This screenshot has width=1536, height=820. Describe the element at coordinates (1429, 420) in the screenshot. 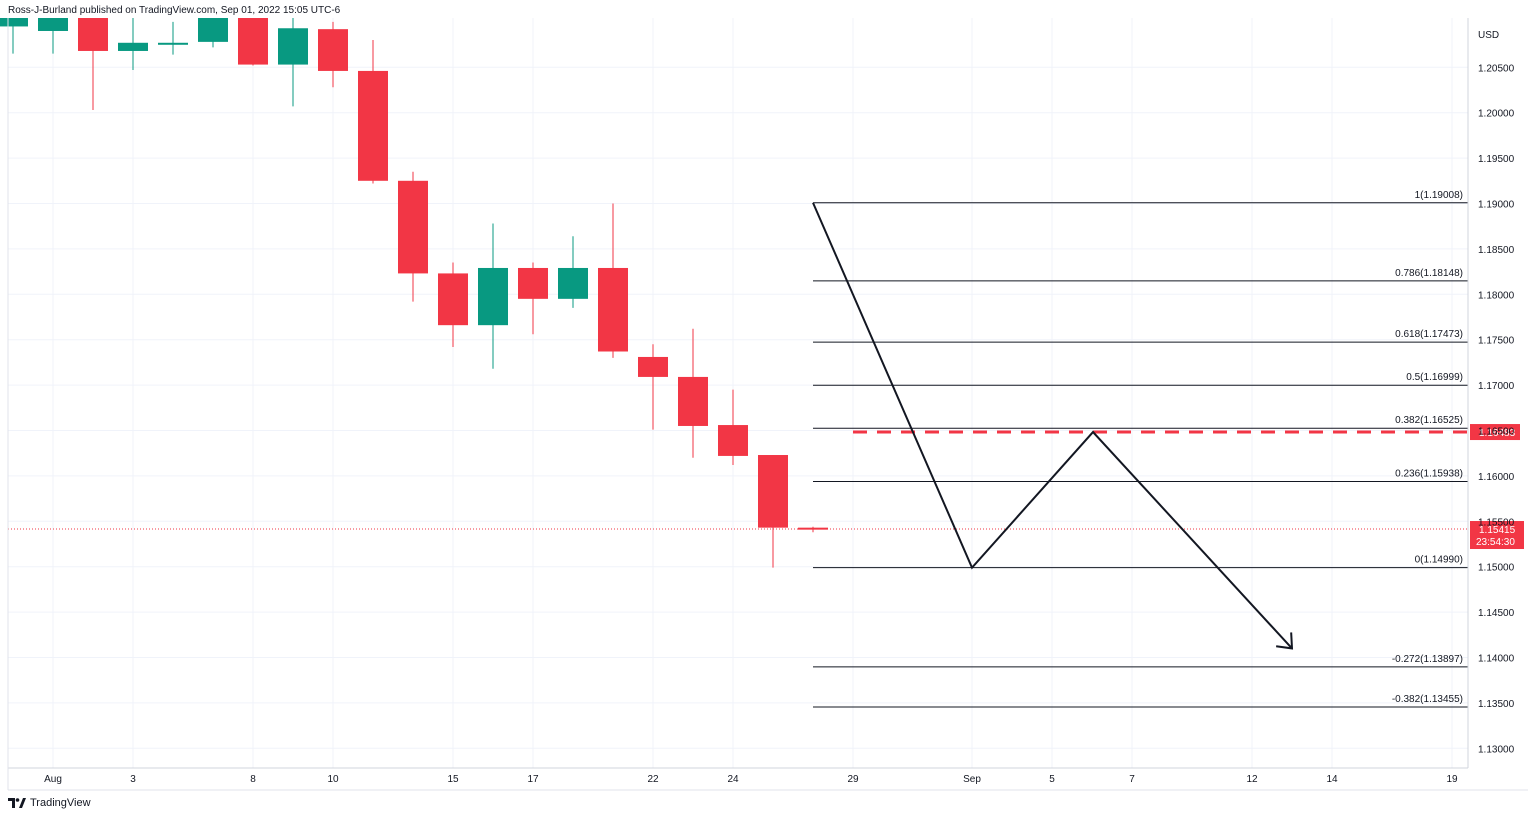

I see `fib-level-label: 0.382(1.16525)` at that location.